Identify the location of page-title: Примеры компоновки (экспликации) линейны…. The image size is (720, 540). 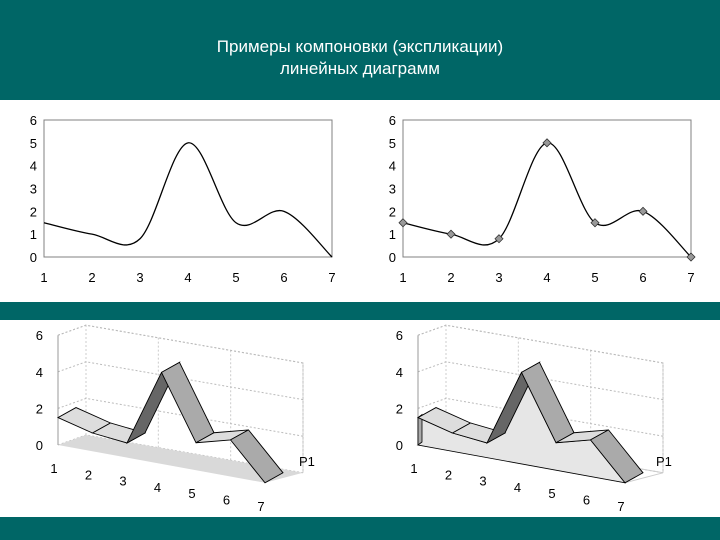
(360, 58).